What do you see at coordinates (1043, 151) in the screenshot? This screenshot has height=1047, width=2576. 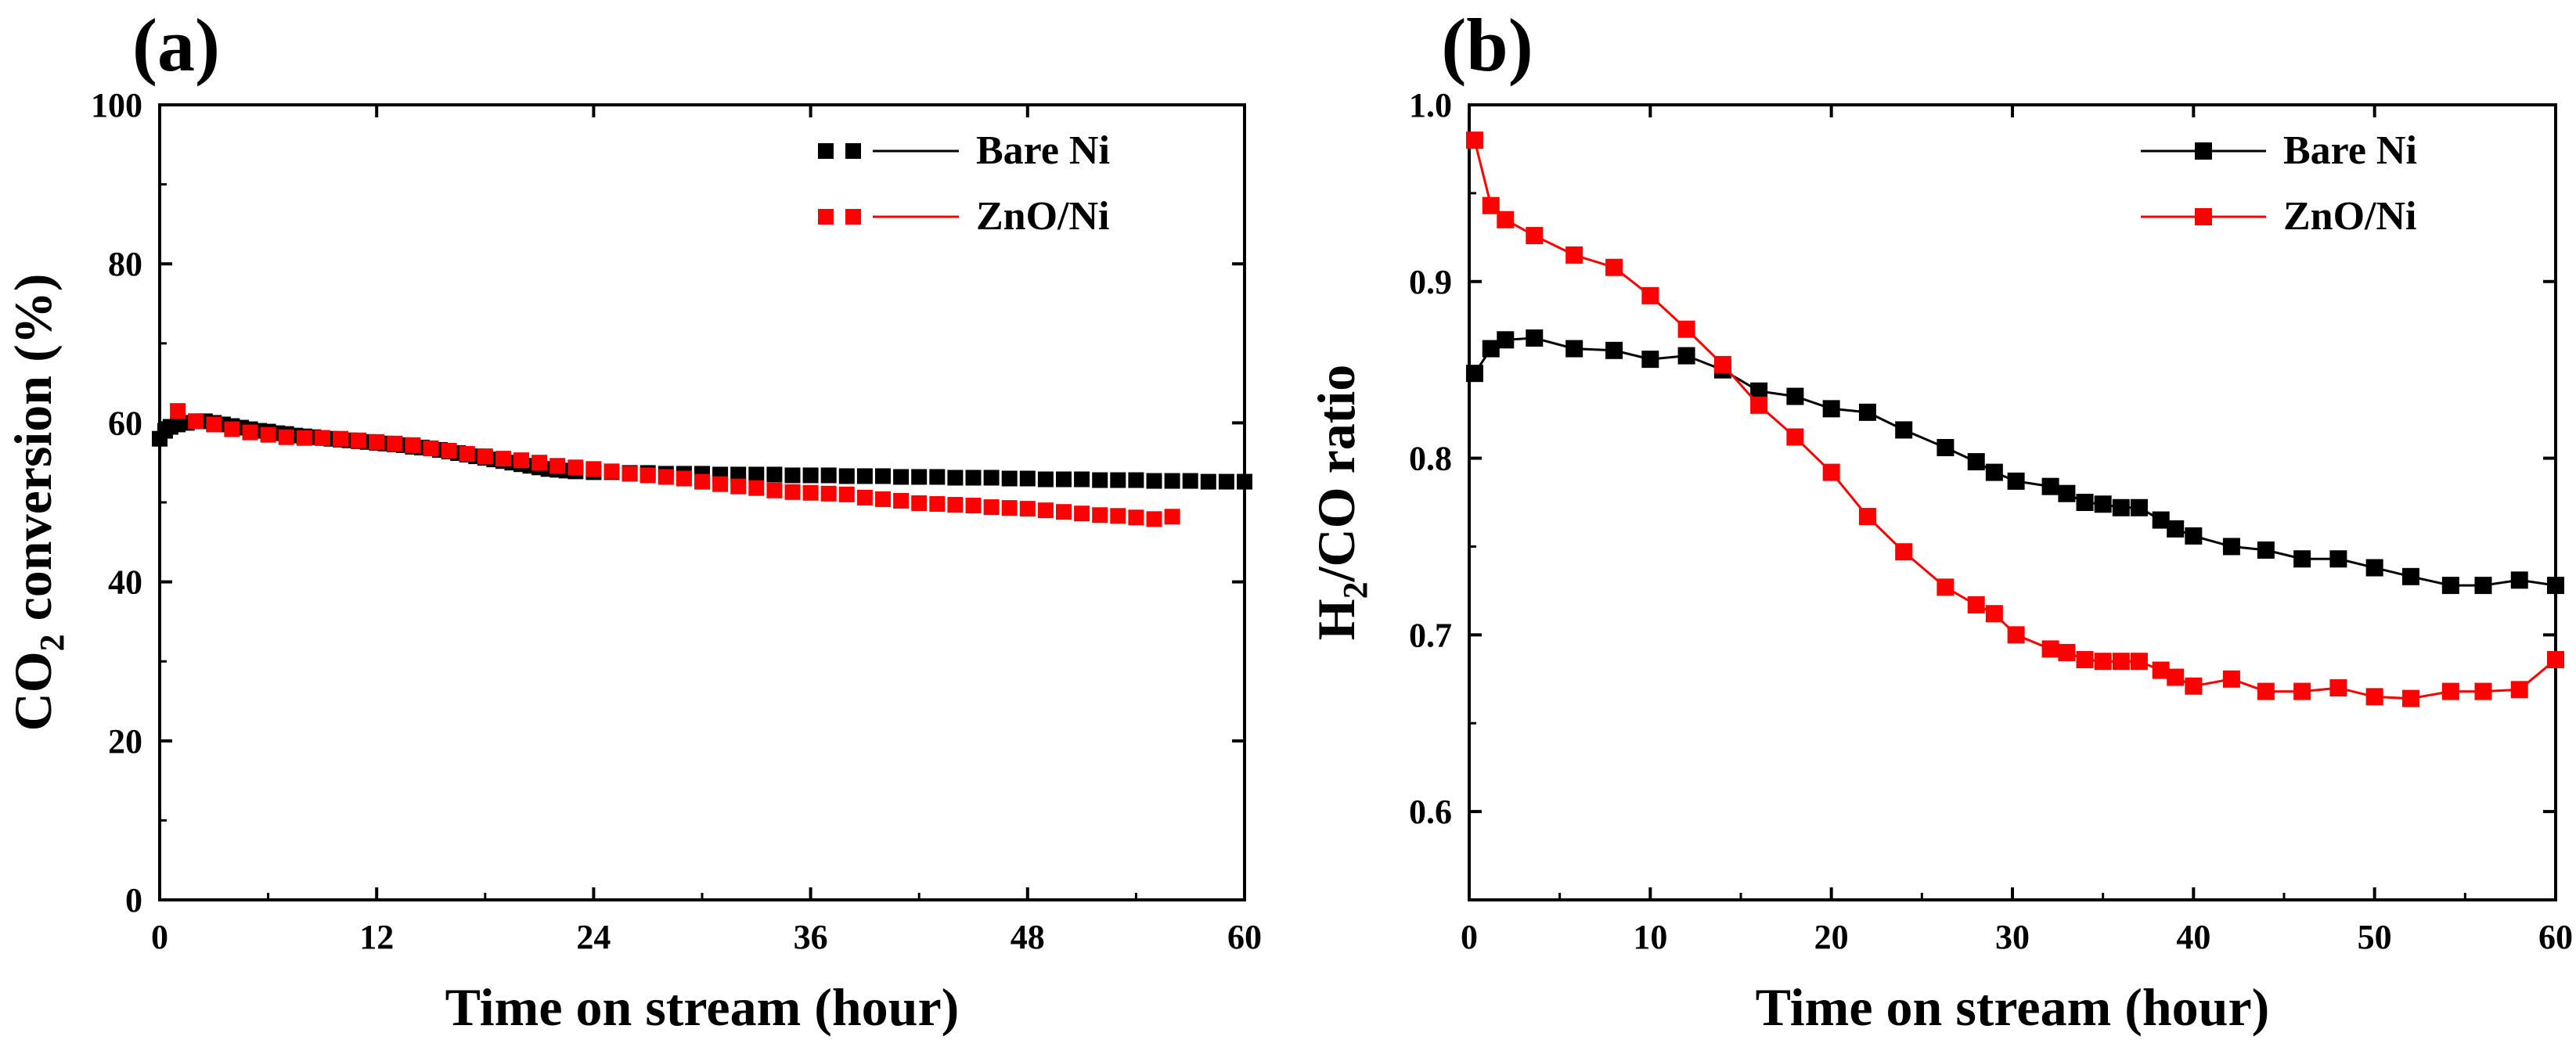 I see `legend-label: Bare Ni` at bounding box center [1043, 151].